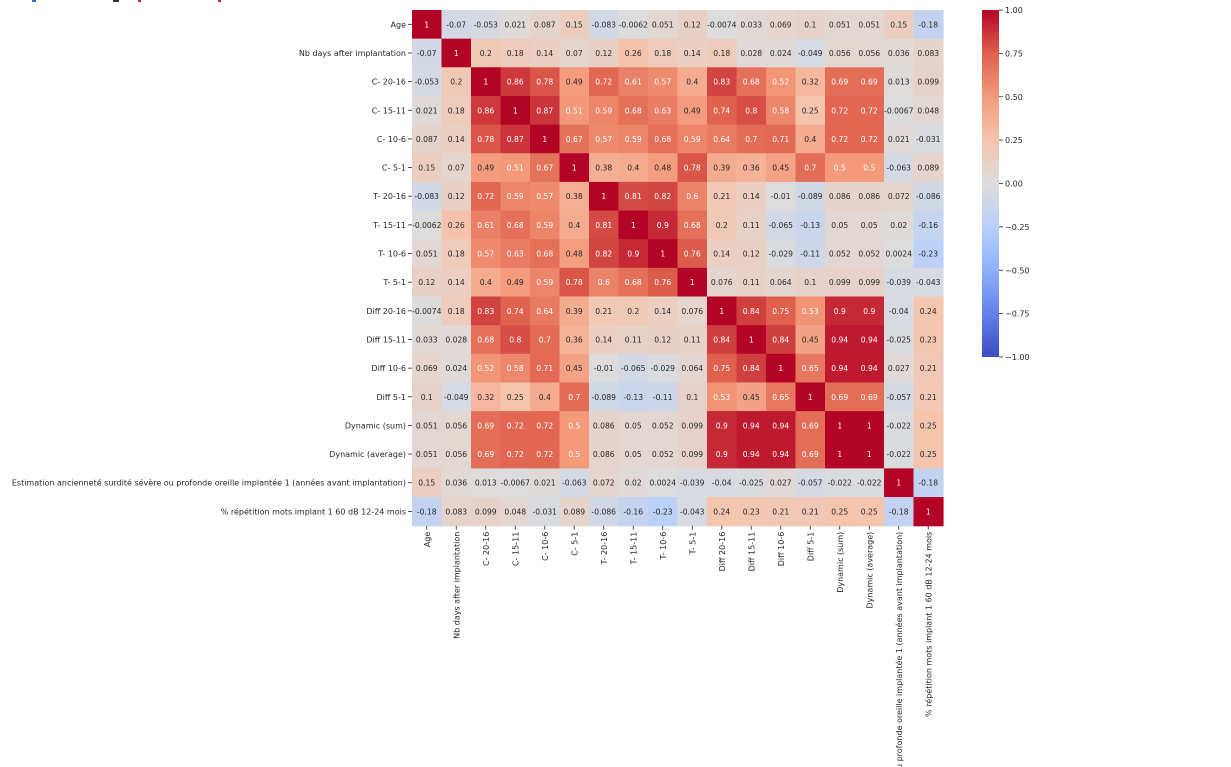  Describe the element at coordinates (840, 53) in the screenshot. I see `cell-value-label: 0.056` at that location.